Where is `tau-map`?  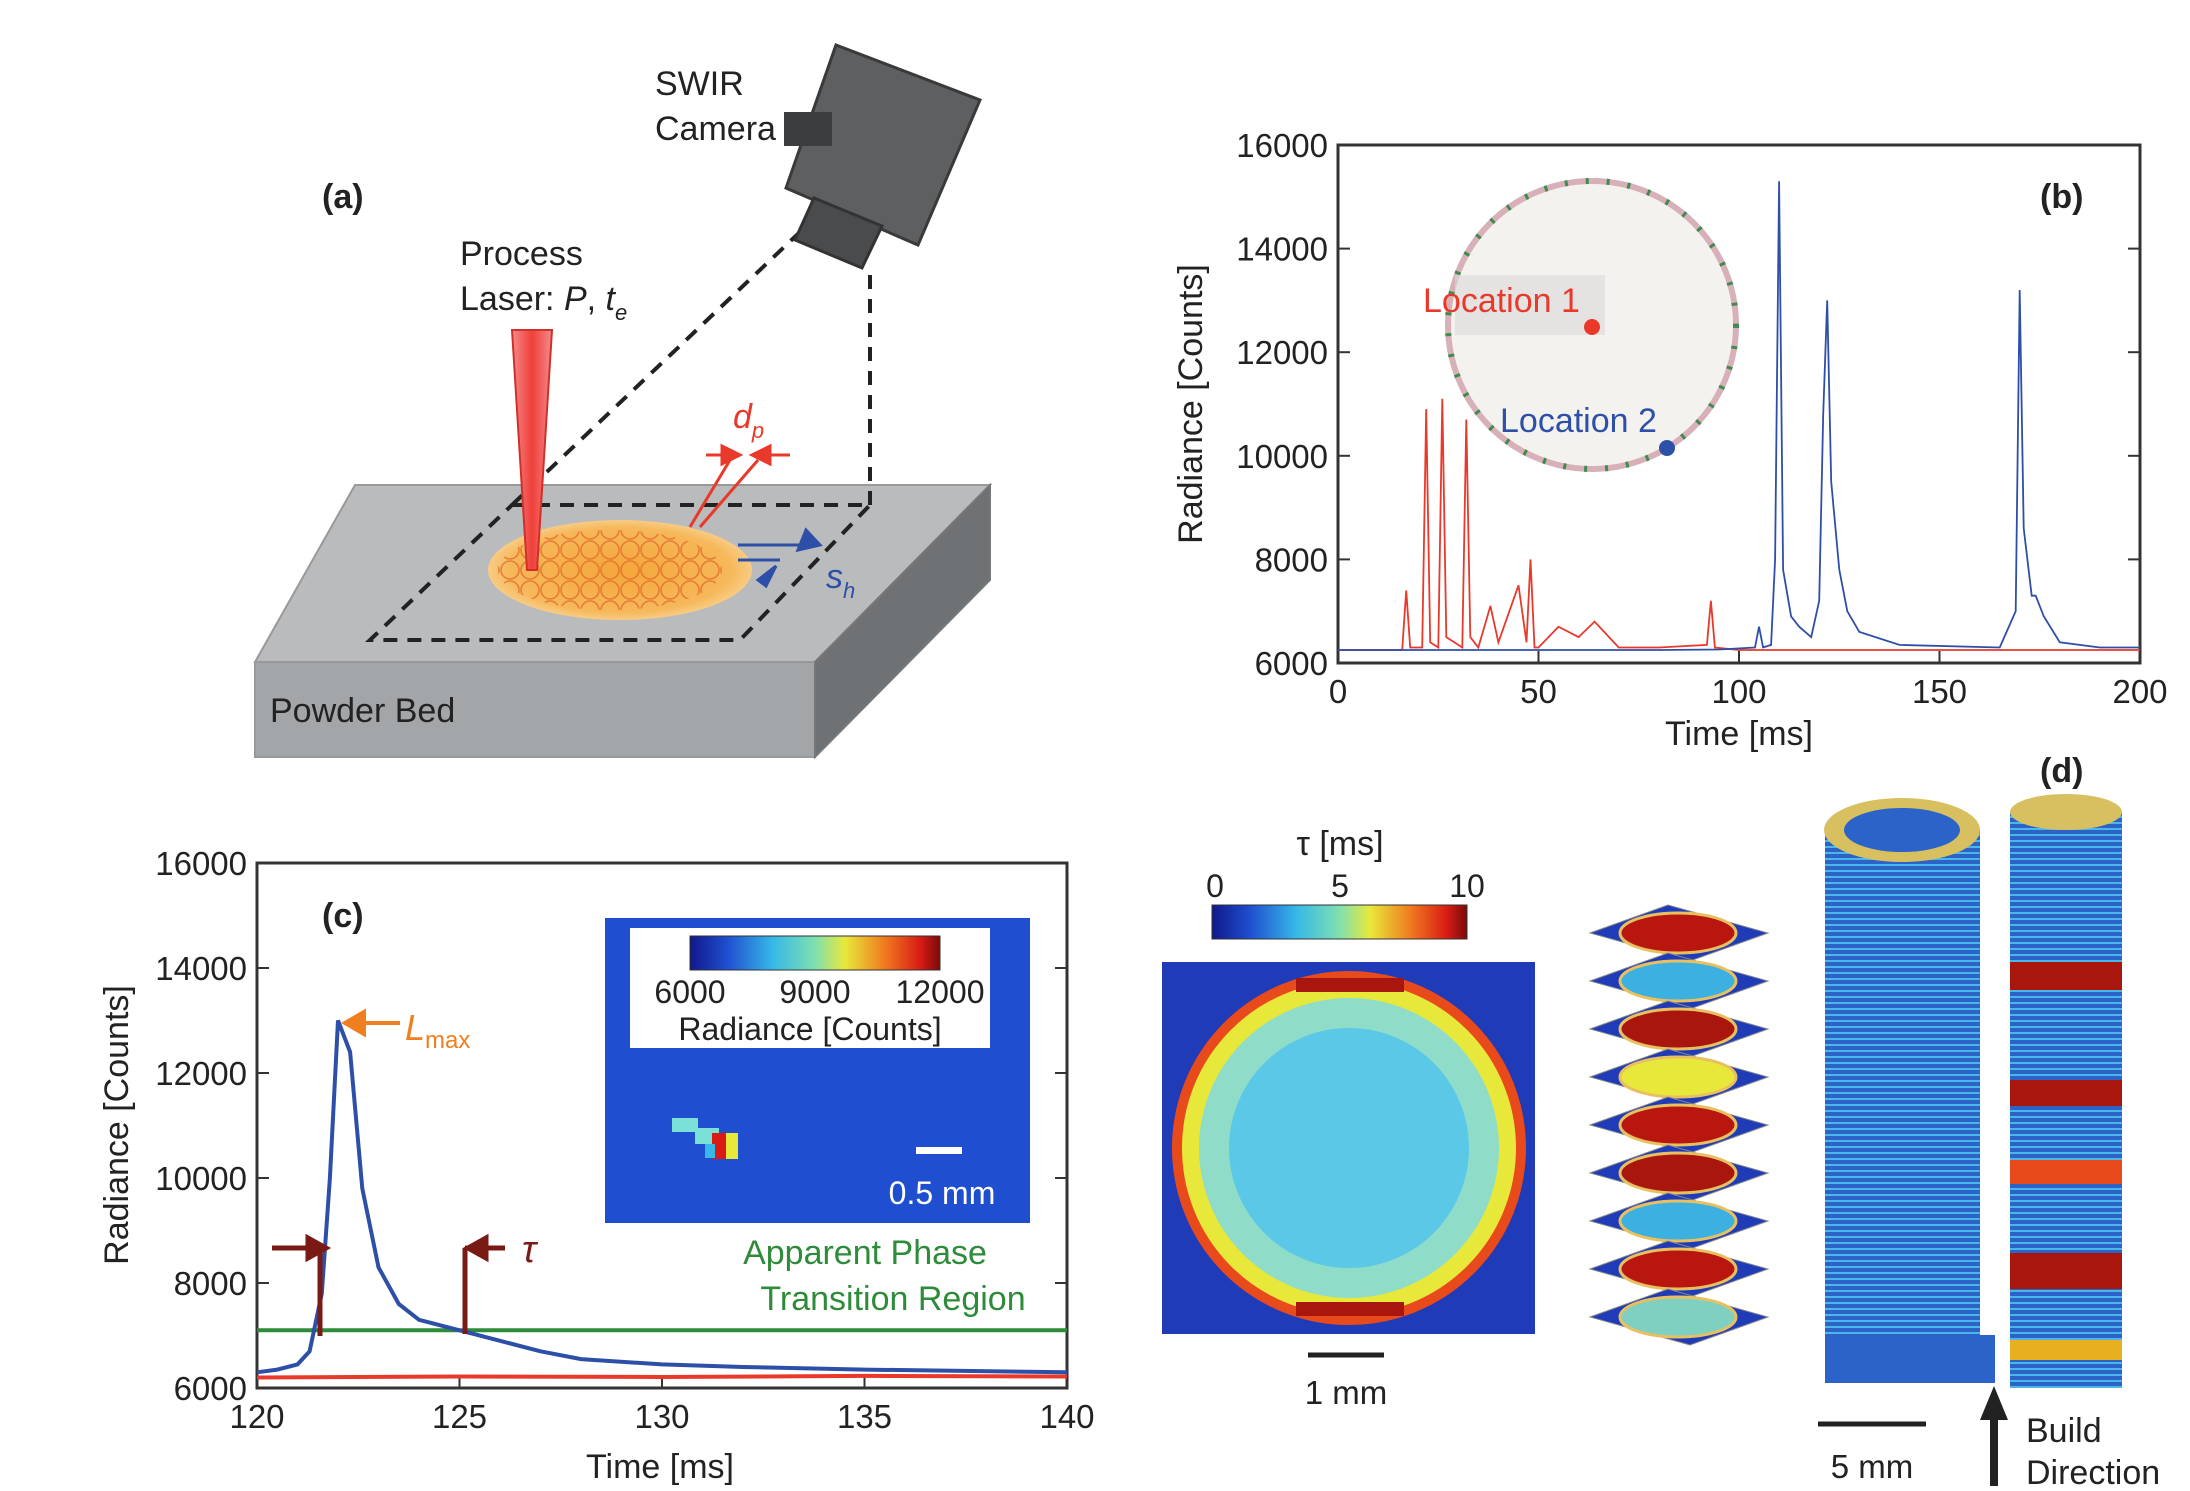
tau-map is located at coordinates (1348, 1148).